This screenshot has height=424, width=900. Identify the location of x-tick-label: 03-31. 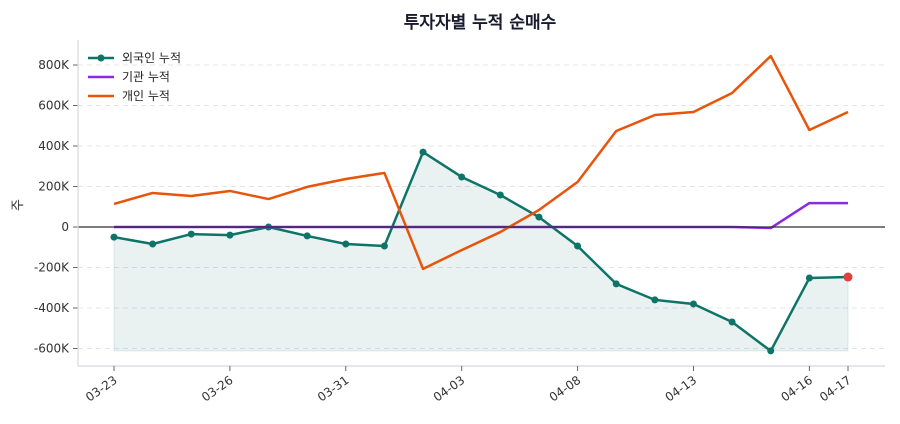
(333, 388).